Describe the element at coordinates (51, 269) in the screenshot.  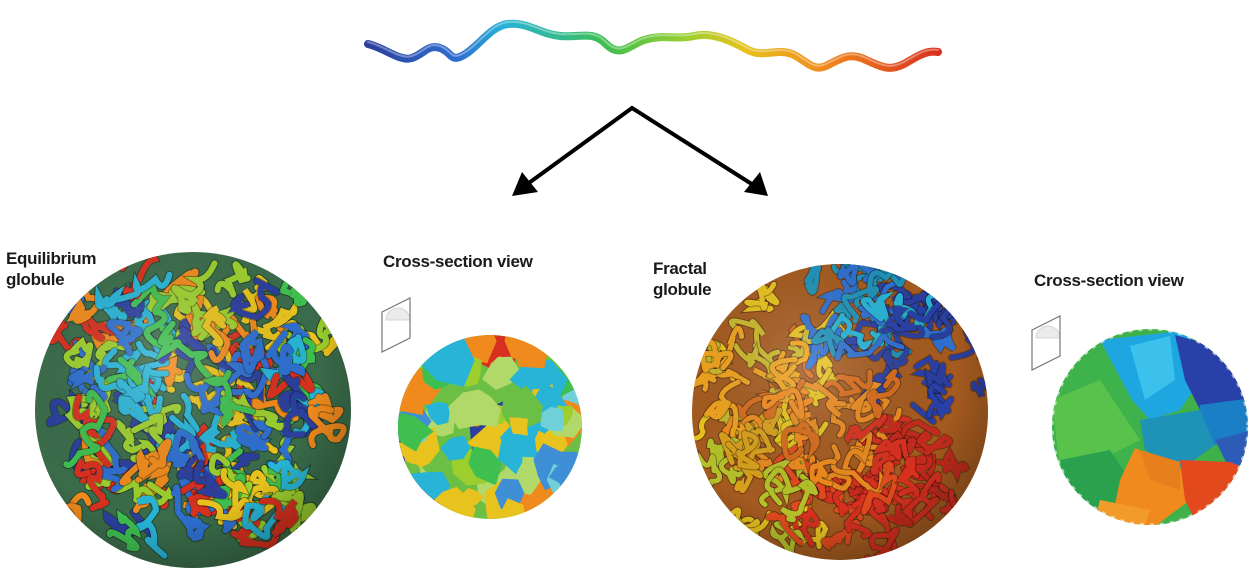
I see `equilibrium-globule-label: Equilibrium globule` at that location.